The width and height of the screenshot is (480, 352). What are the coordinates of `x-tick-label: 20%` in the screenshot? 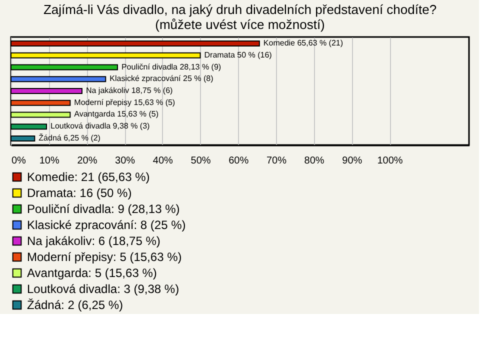 It's located at (87, 161).